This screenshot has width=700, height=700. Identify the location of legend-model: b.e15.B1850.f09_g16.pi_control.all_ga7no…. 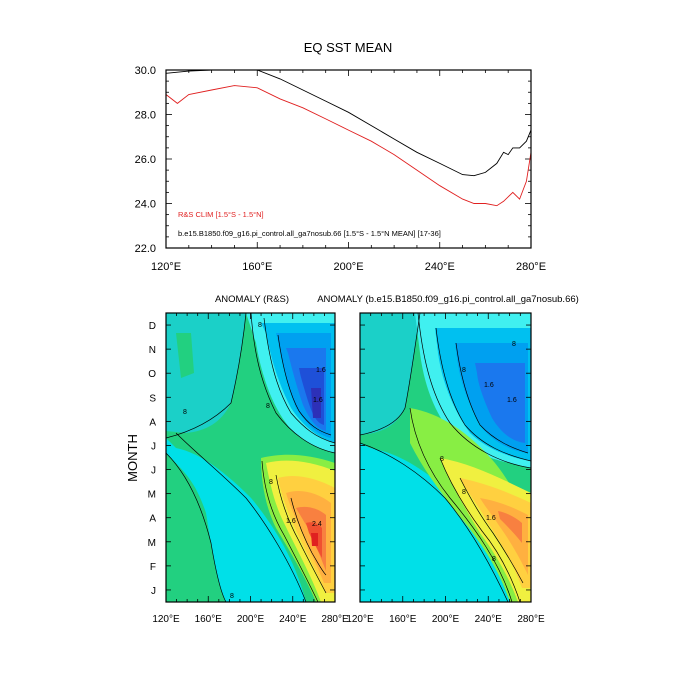
(309, 233).